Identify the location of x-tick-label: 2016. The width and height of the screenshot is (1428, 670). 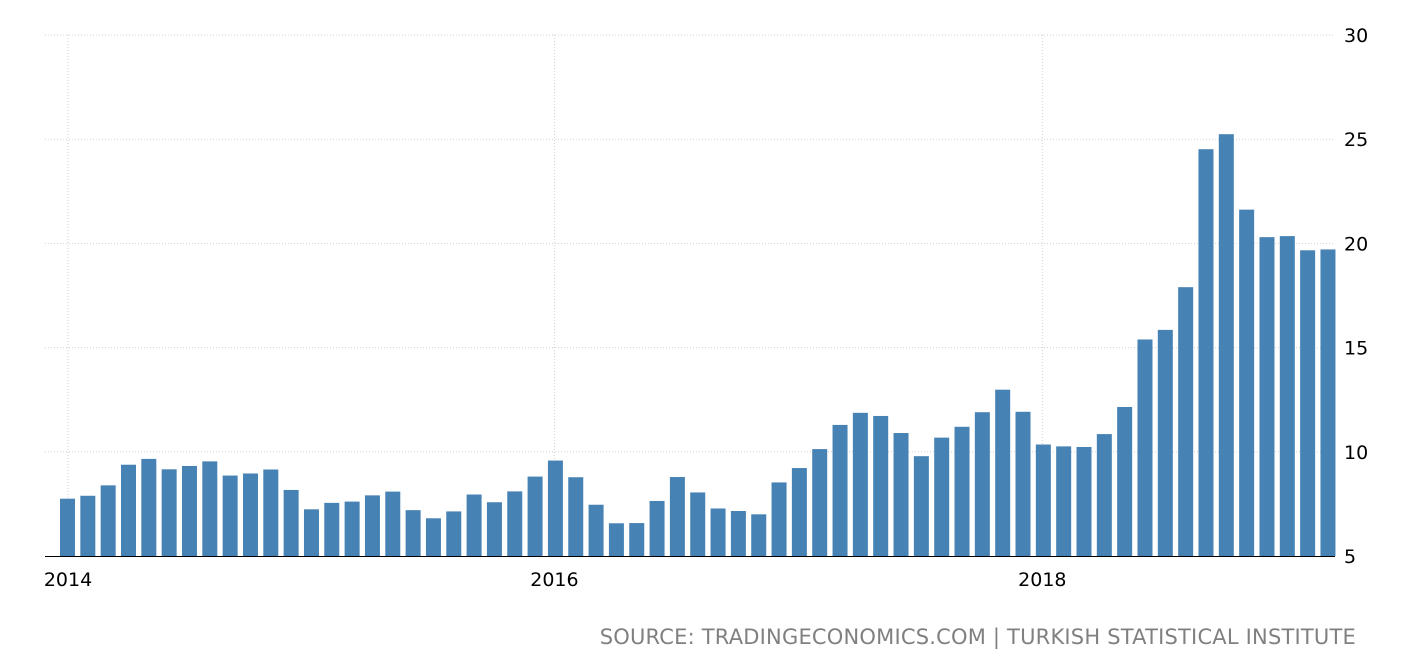
(554, 580).